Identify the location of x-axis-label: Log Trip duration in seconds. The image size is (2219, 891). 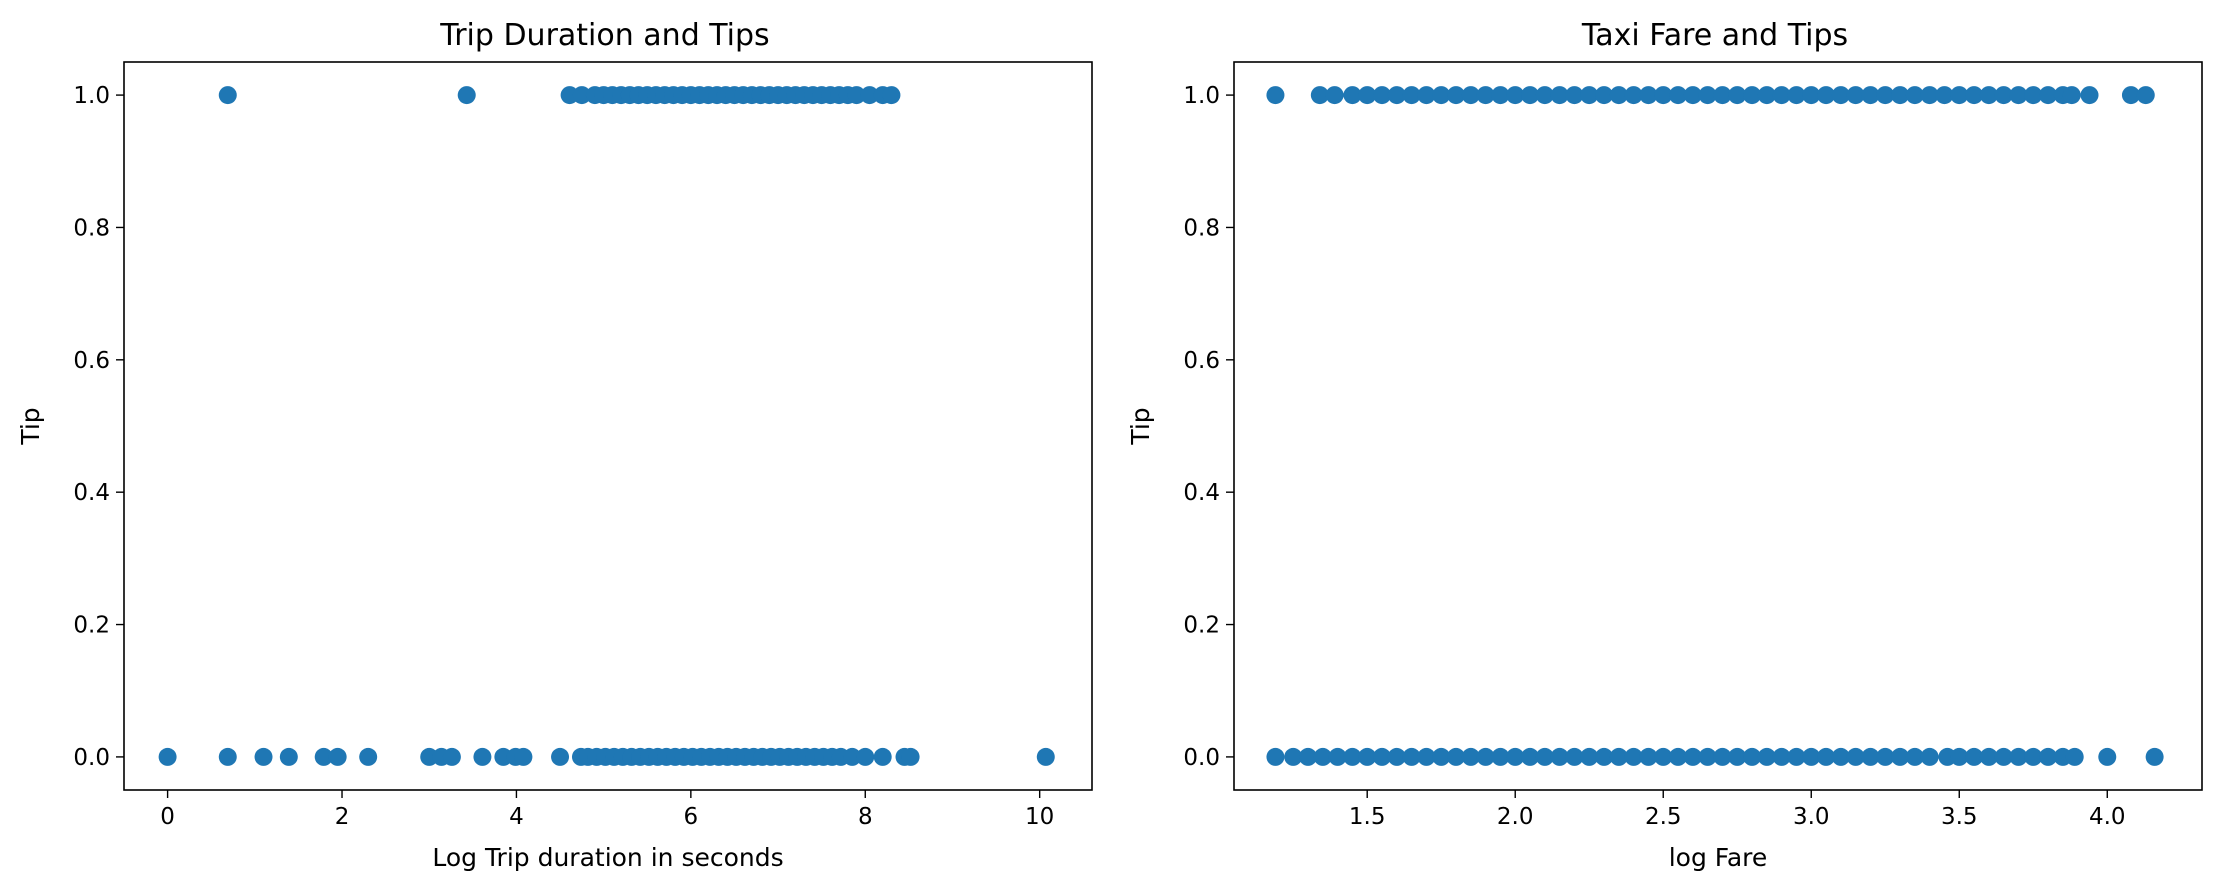
(607, 857).